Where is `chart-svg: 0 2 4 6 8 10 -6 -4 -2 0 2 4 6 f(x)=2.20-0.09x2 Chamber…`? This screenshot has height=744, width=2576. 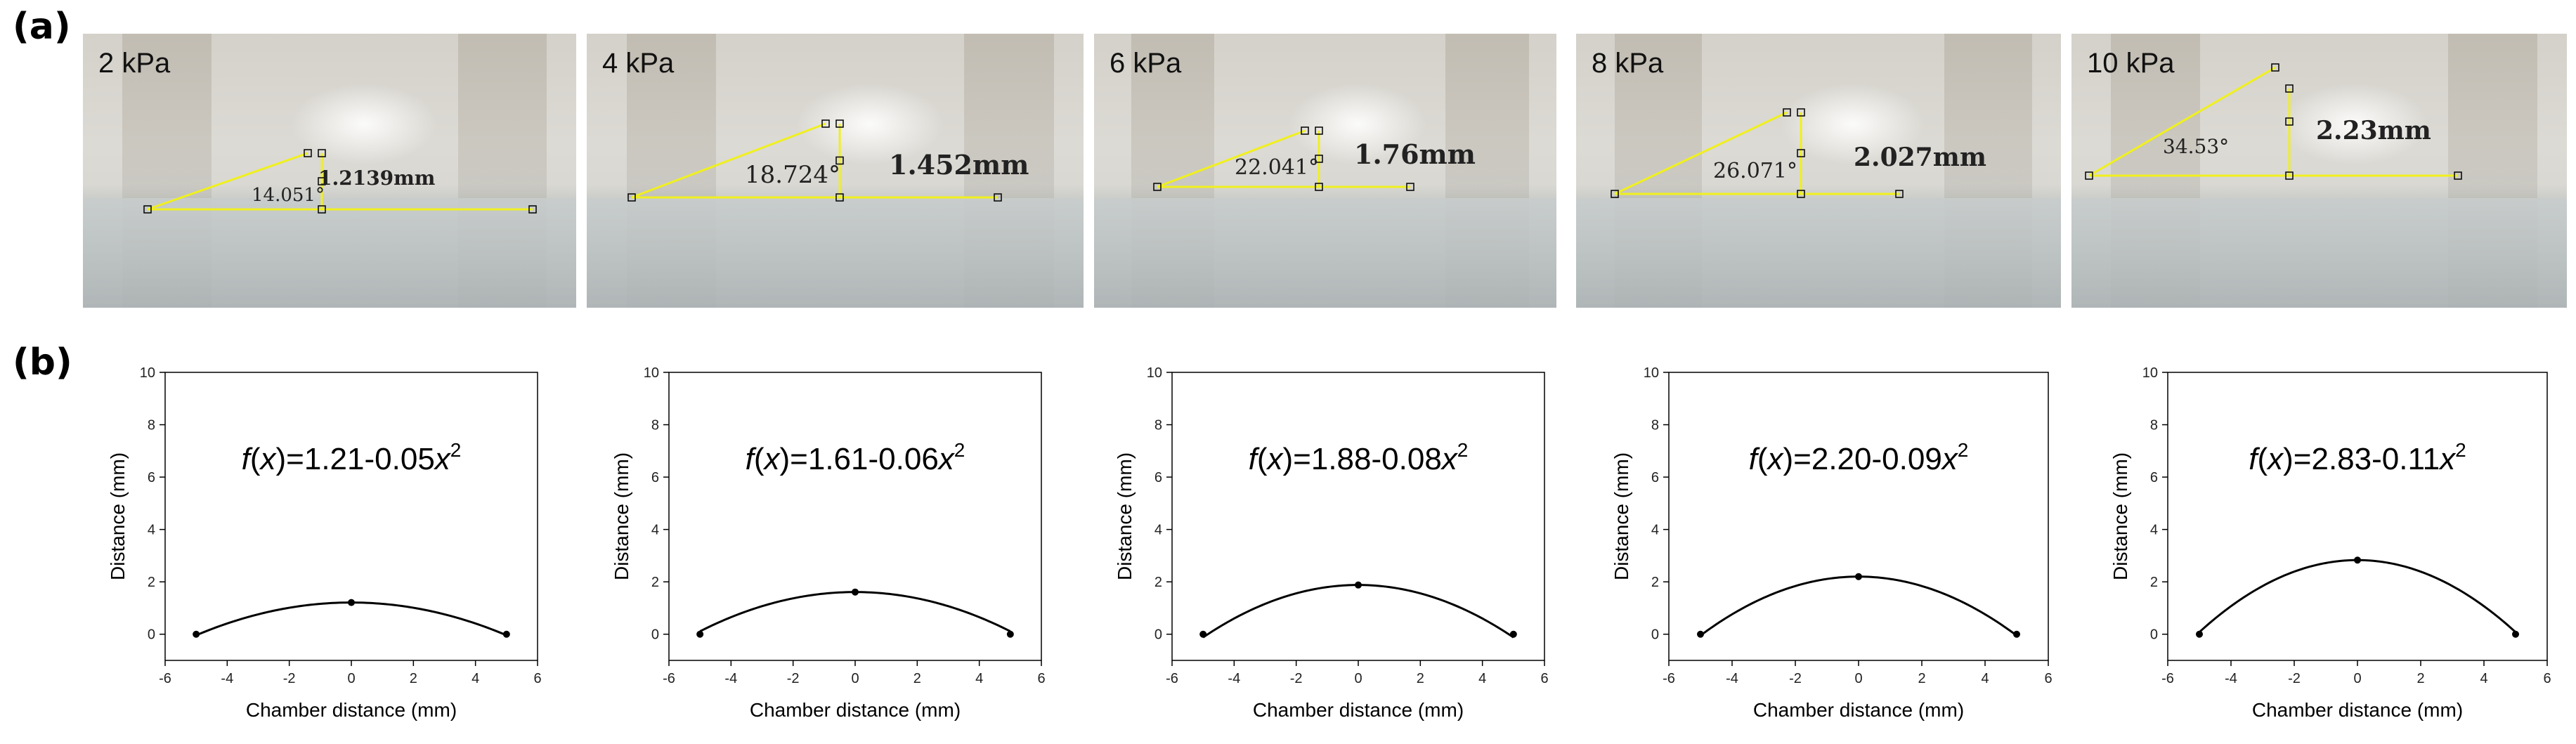 chart-svg: 0 2 4 6 8 10 -6 -4 -2 0 2 4 6 f(x)=2.20-0.09x2 Chamber… is located at coordinates (1832, 543).